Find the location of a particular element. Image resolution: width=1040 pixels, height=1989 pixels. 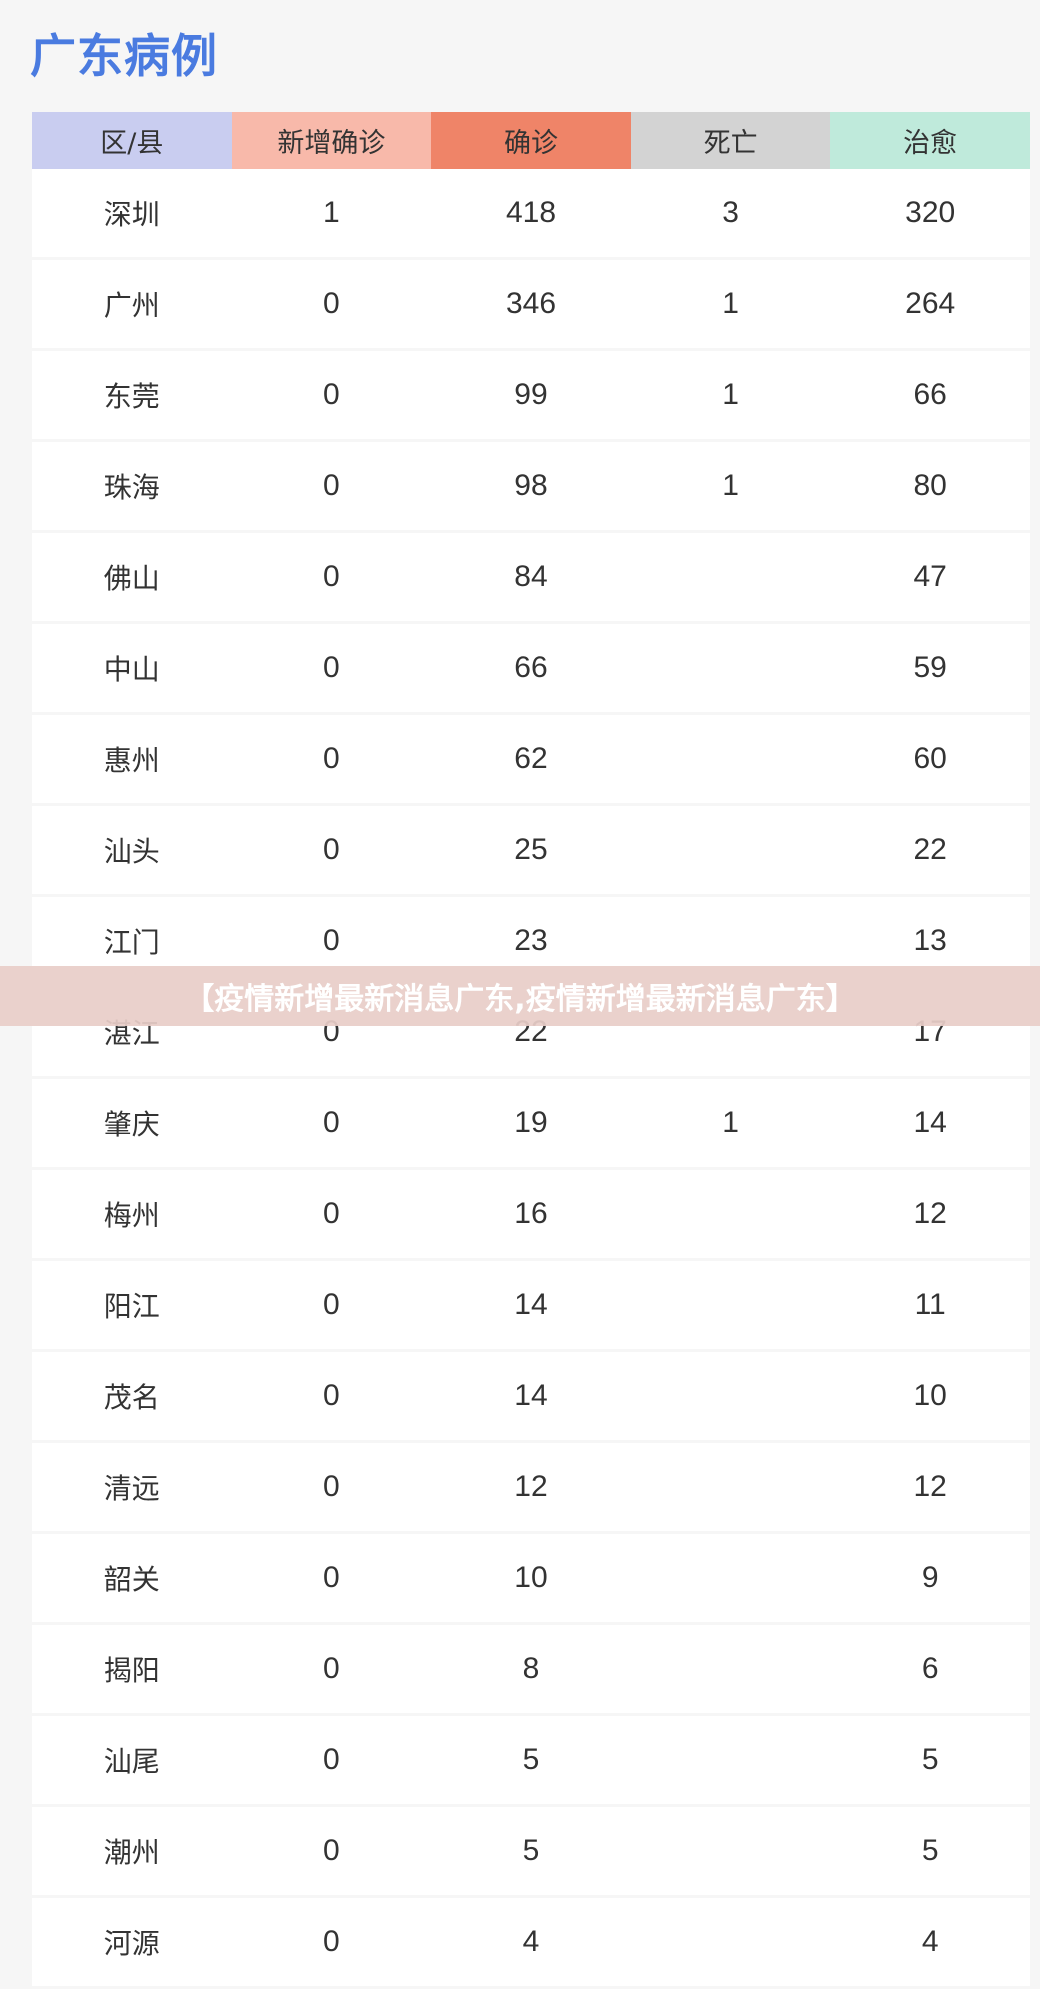

table-row: 广州 0 346 1 264 is located at coordinates (531, 304).